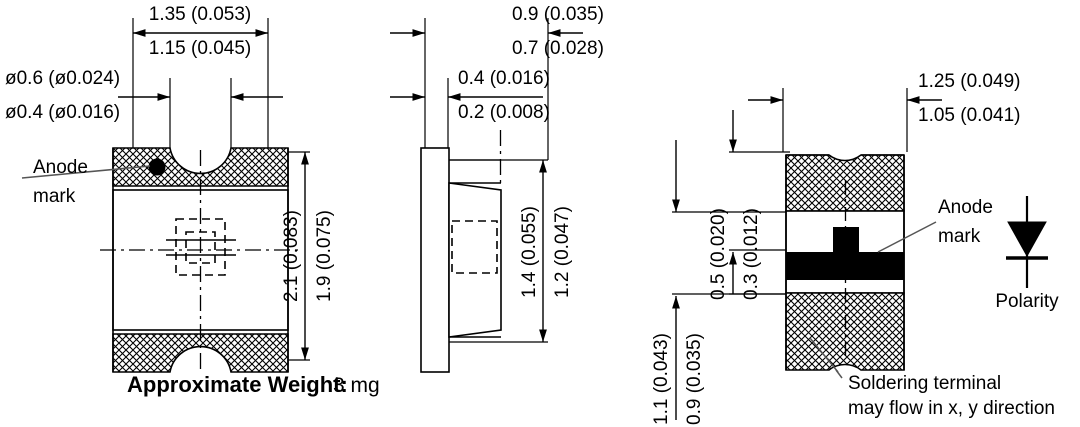 This screenshot has width=1080, height=427. I want to click on anode-mark-leader-line, so click(86, 172).